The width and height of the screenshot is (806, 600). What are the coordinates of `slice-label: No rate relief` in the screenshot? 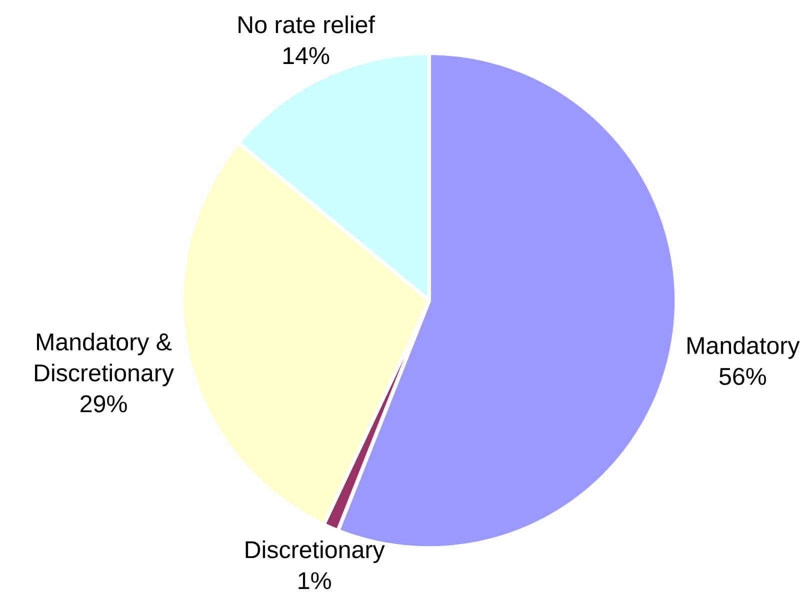 It's located at (306, 24).